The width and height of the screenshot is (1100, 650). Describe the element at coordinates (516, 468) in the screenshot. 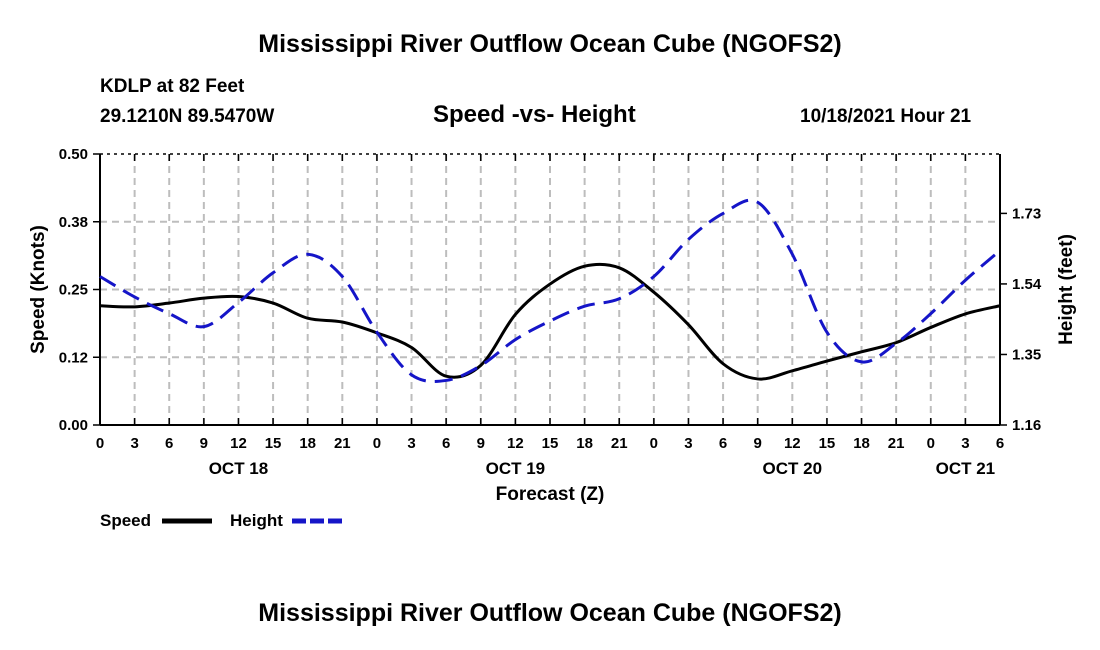

I see `x-date-label: OCT 19` at that location.